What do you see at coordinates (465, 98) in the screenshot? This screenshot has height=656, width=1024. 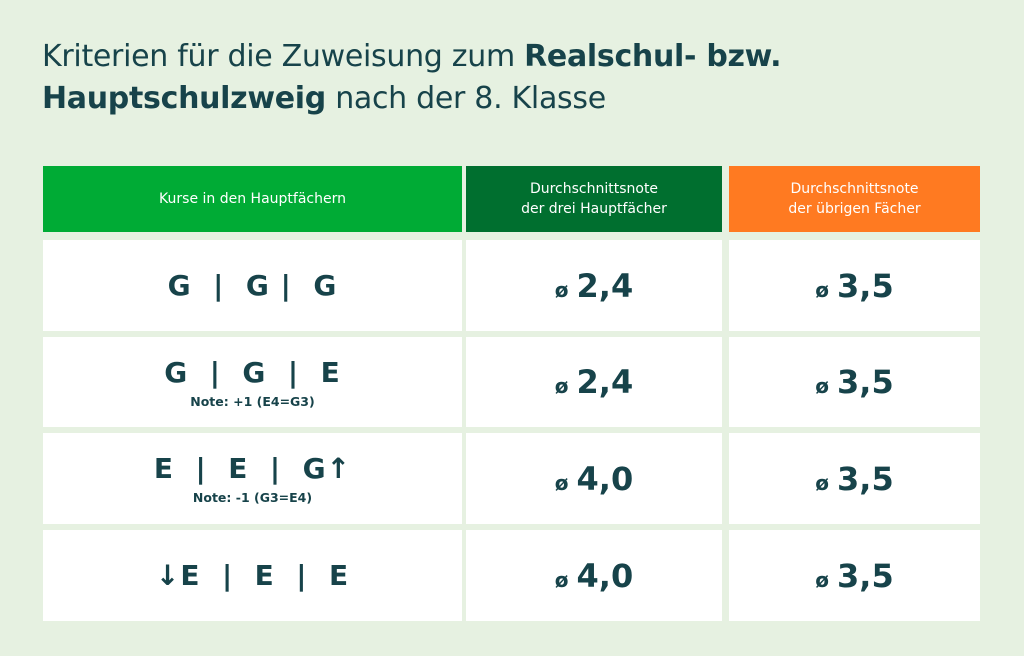 I see `title-text-2: nach der 8. Klasse` at bounding box center [465, 98].